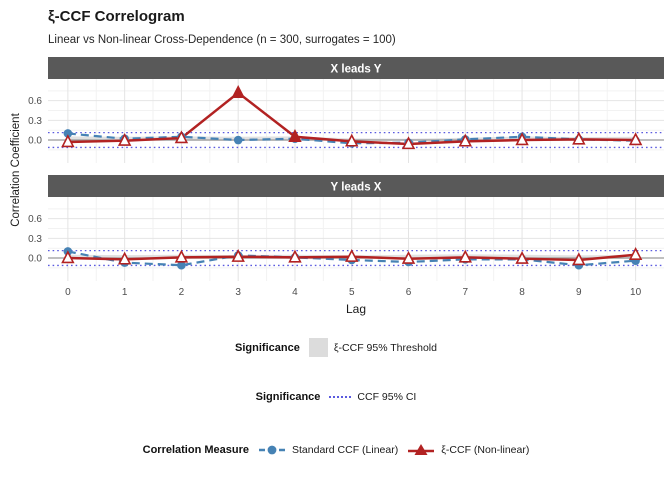 This screenshot has width=672, height=480. Describe the element at coordinates (636, 292) in the screenshot. I see `x-tick-label: 10` at that location.